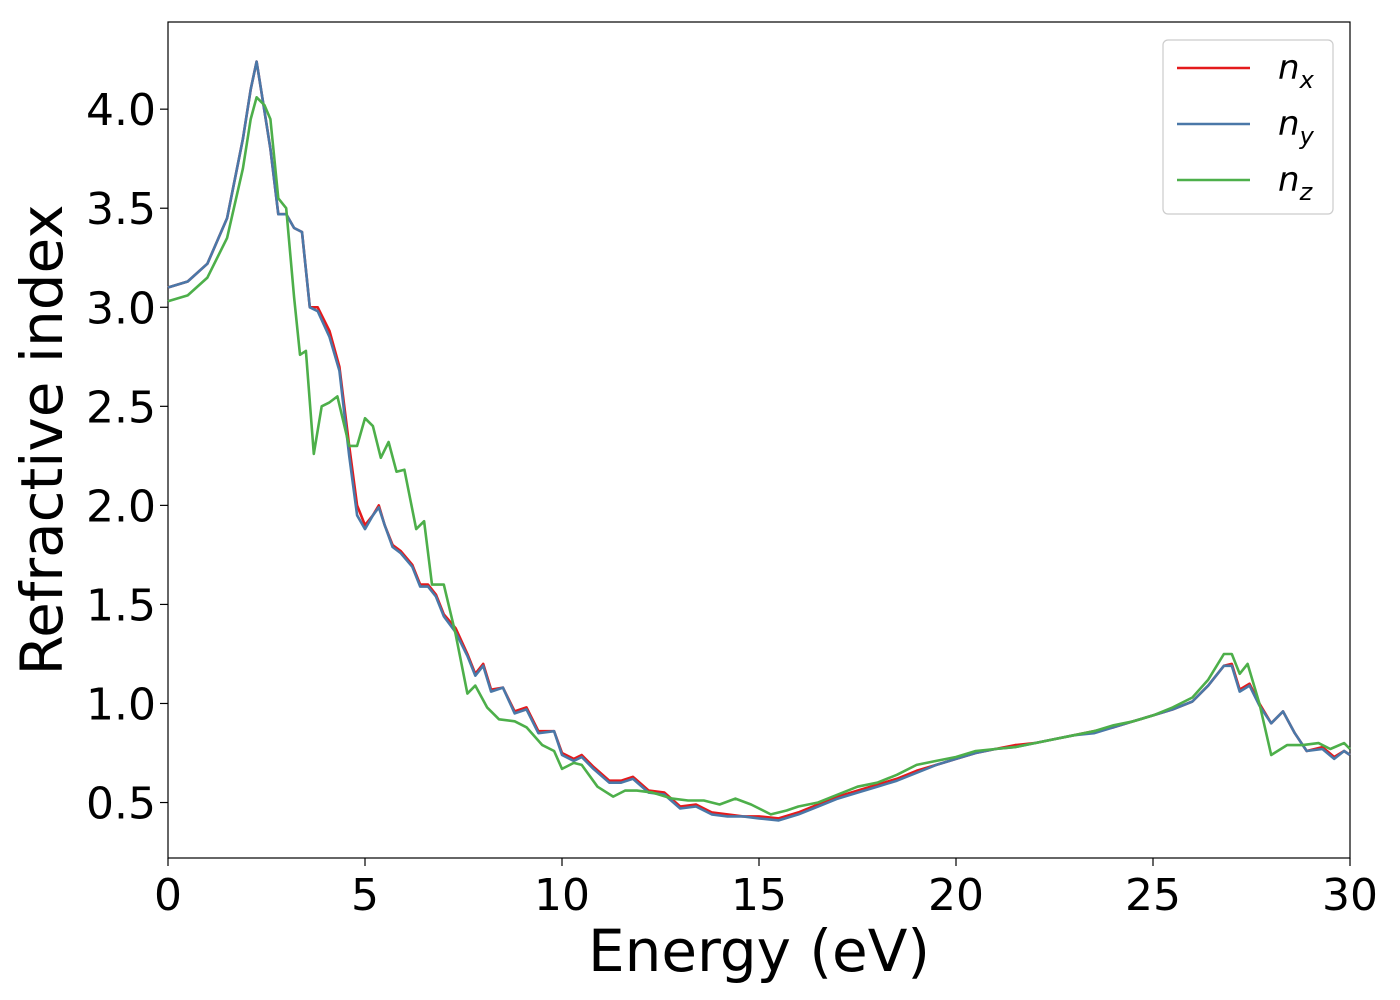 This screenshot has width=1400, height=1000. Describe the element at coordinates (121, 804) in the screenshot. I see `y-tick-label: 0.5` at that location.